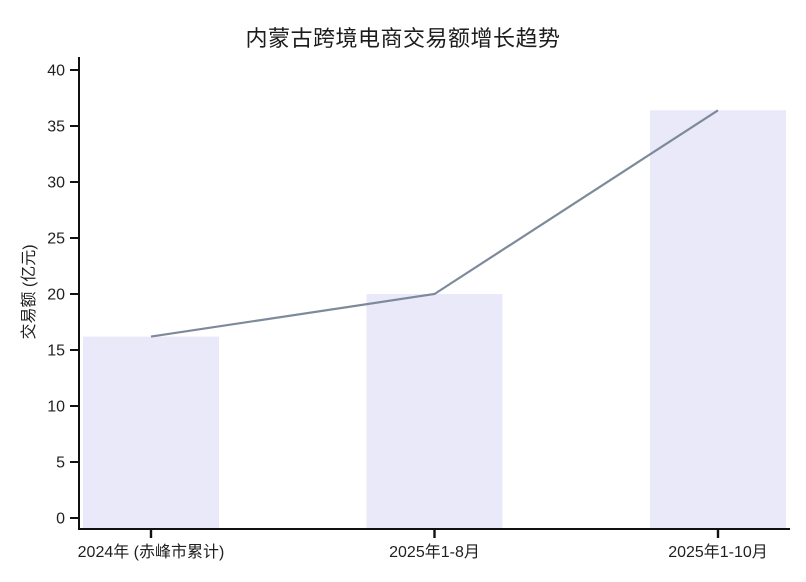  What do you see at coordinates (56, 295) in the screenshot?
I see `y-tick-label: 20` at bounding box center [56, 295].